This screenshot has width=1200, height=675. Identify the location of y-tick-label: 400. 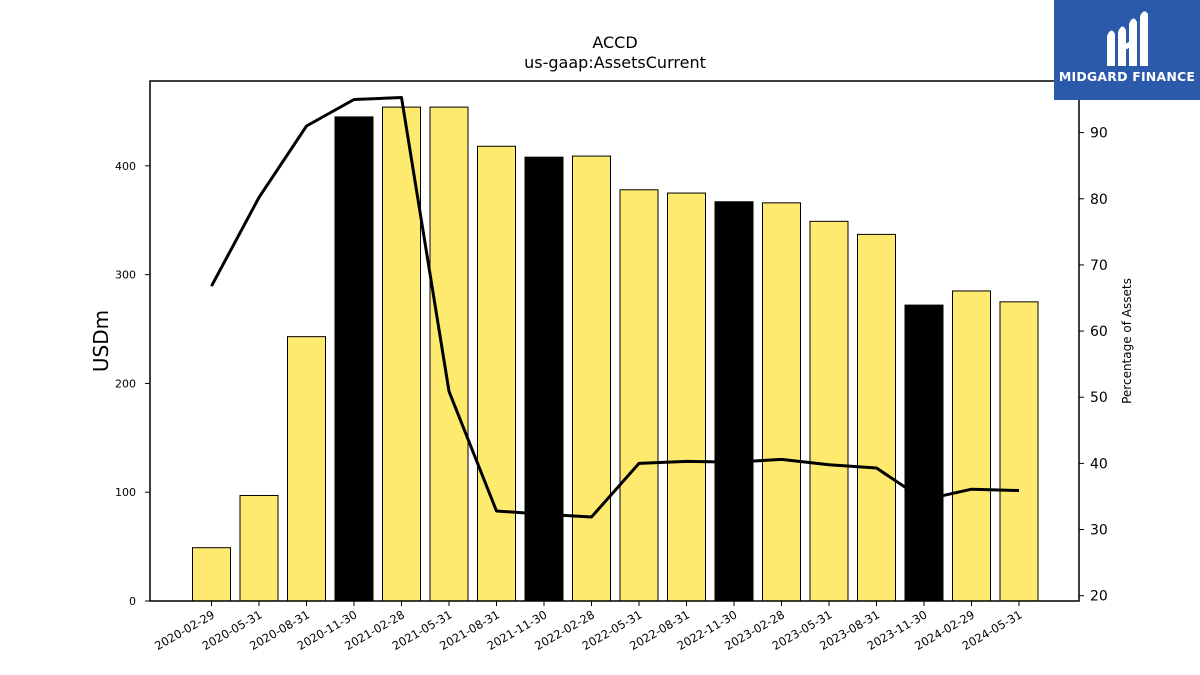
(125, 166).